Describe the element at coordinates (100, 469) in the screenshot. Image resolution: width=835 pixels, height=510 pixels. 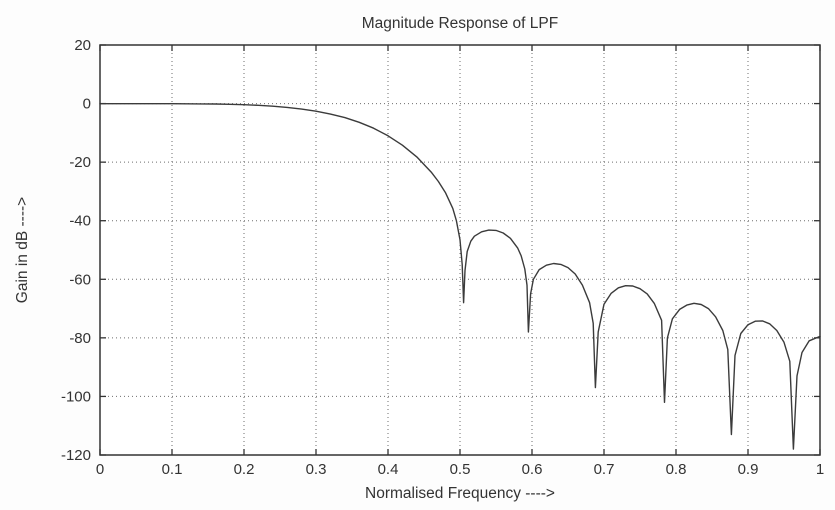
I see `x-tick-label: 0` at that location.